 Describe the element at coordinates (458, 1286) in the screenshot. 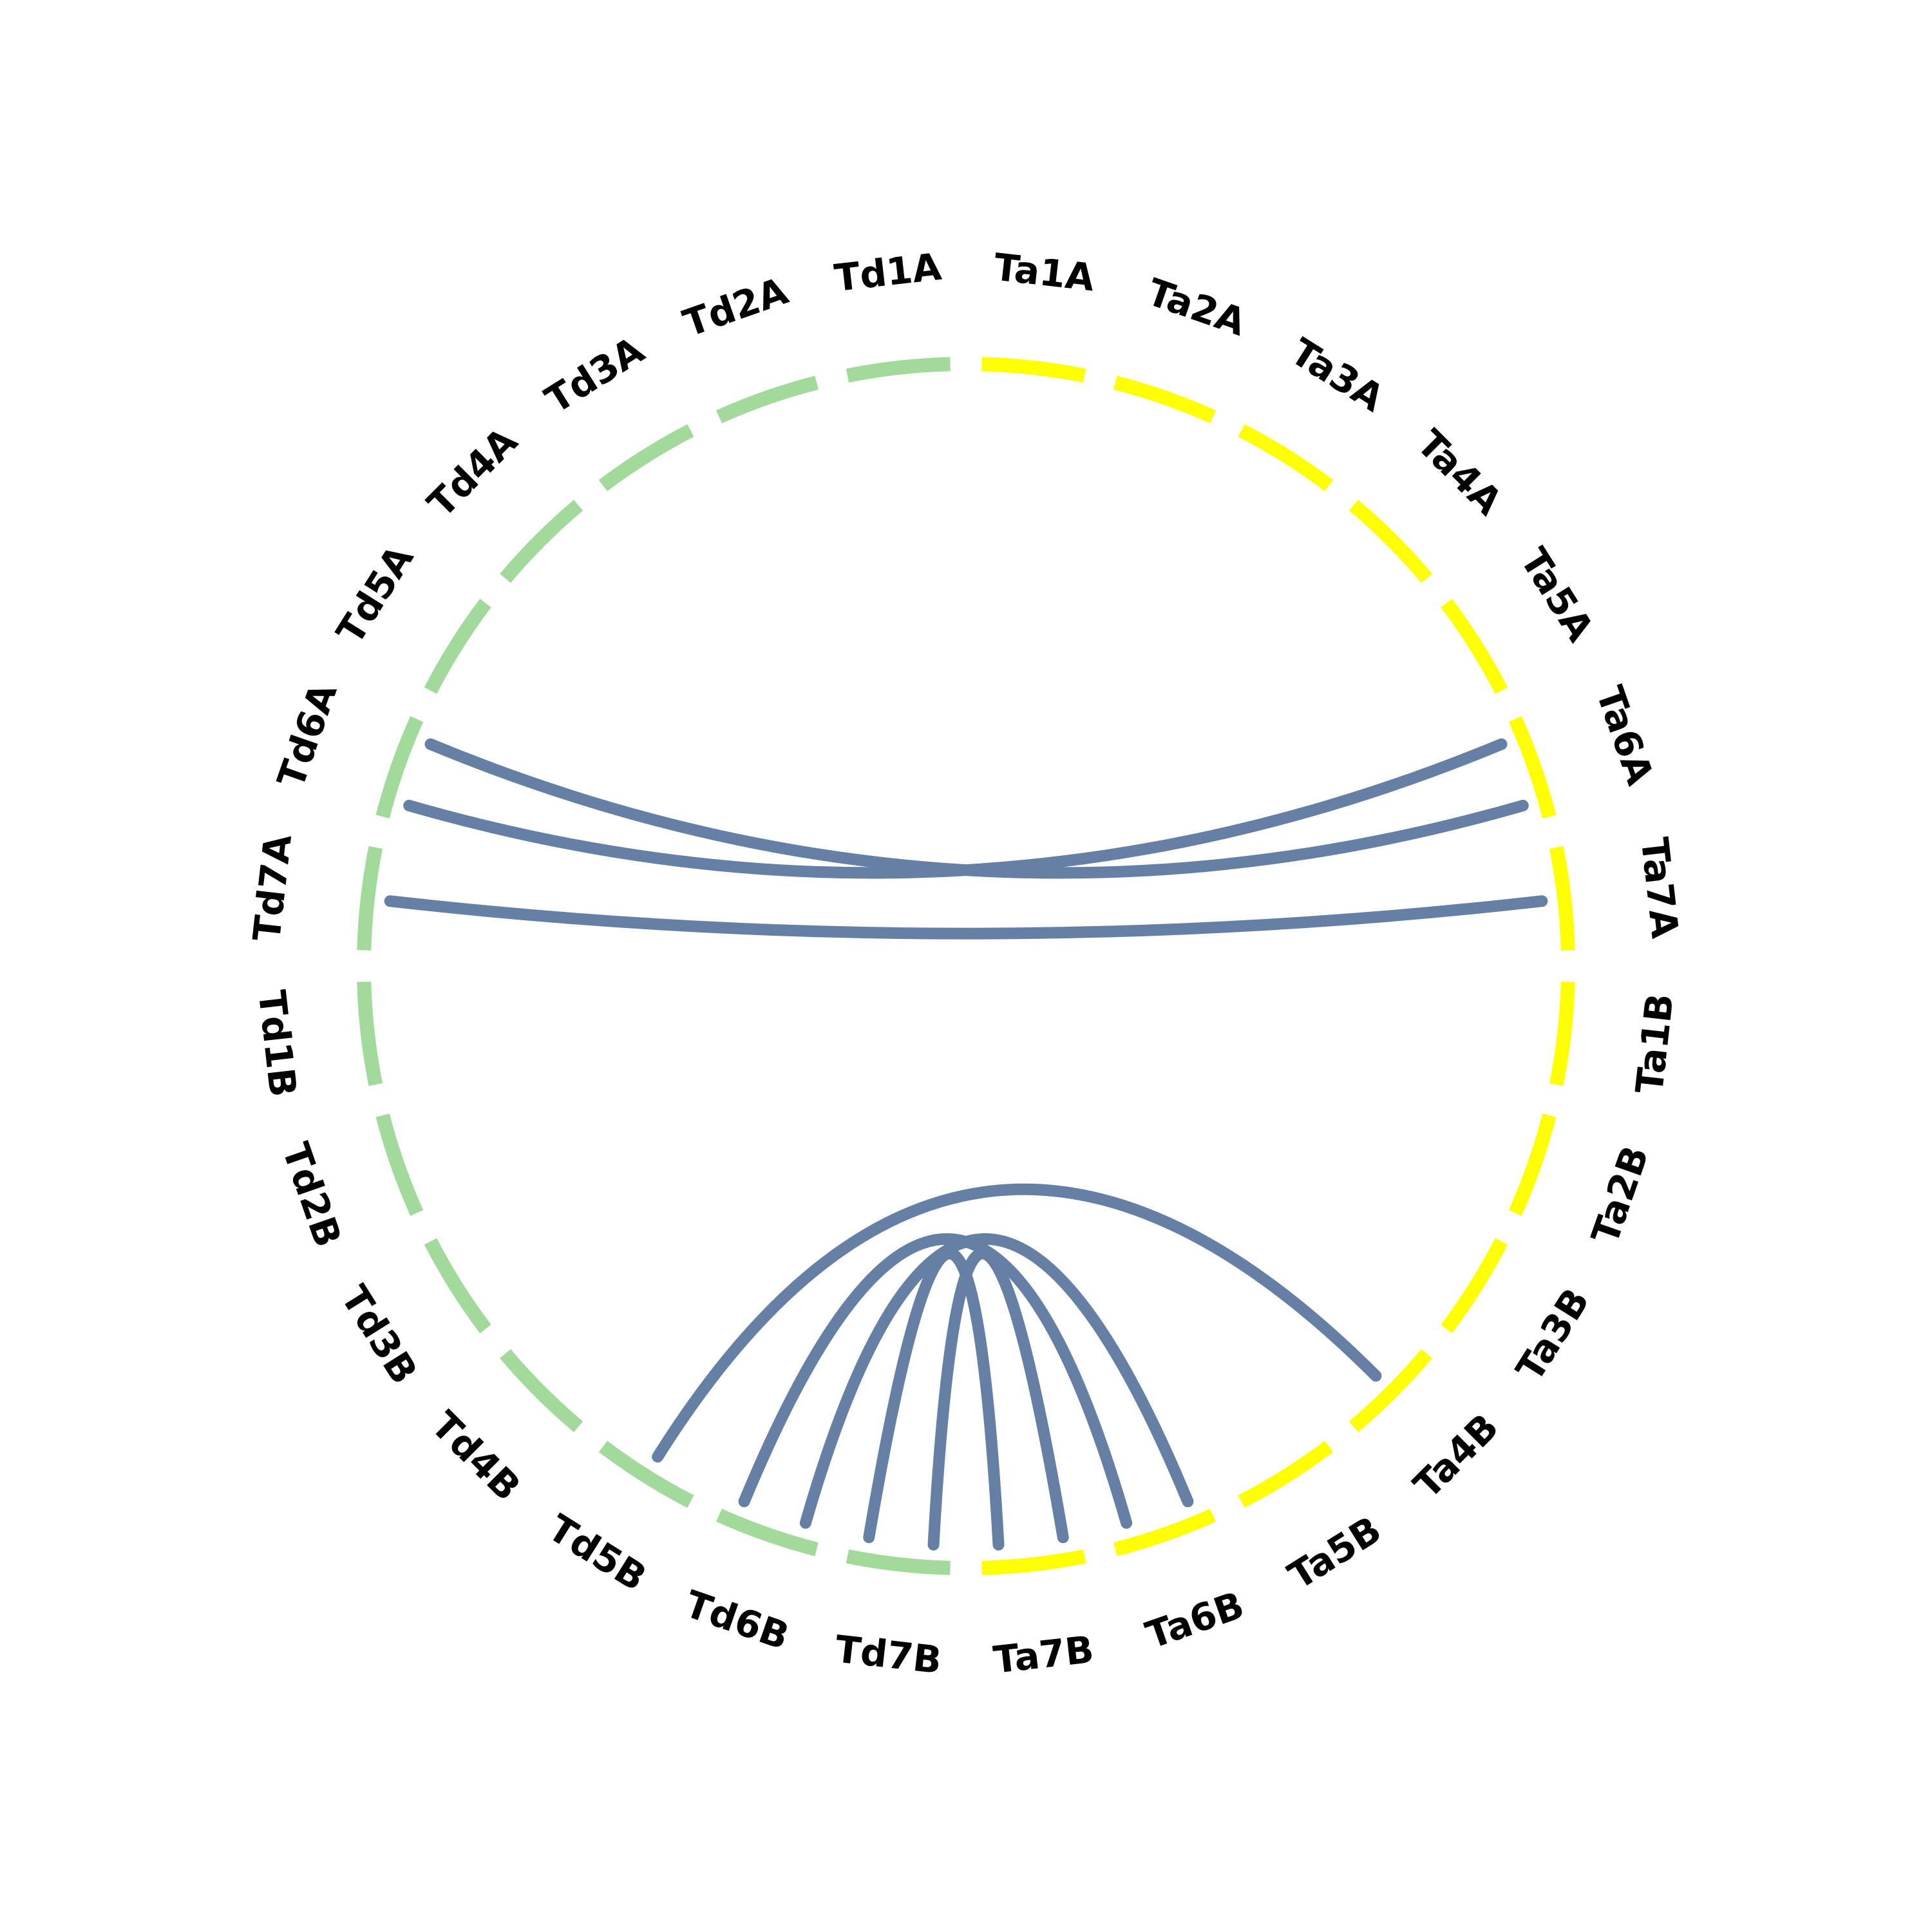

I see `segment-arc-td3b` at that location.